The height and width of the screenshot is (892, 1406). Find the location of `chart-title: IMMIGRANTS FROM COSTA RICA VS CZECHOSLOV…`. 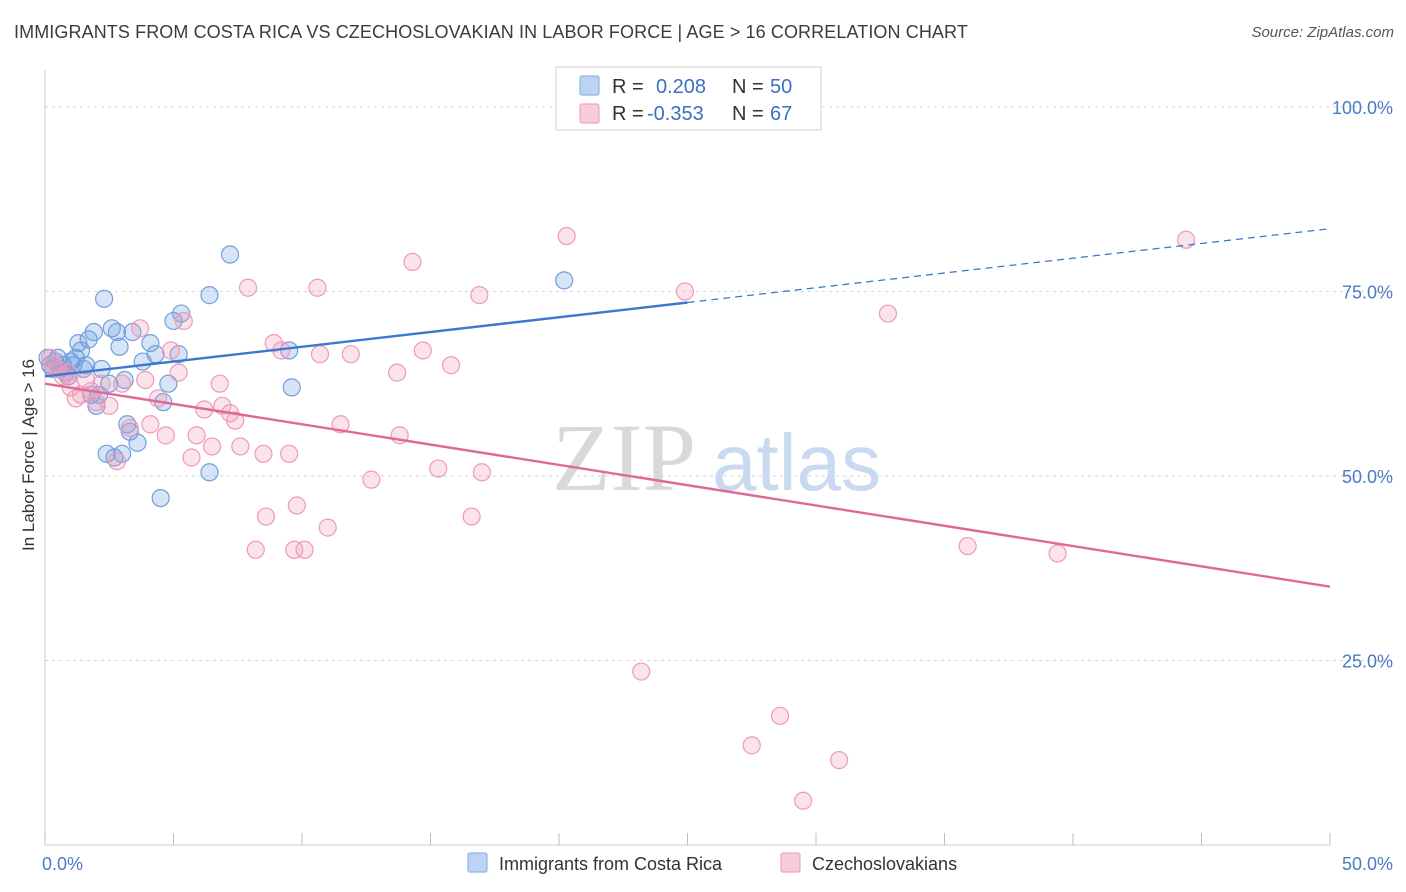

chart-title: IMMIGRANTS FROM COSTA RICA VS CZECHOSLOV… is located at coordinates (491, 32).